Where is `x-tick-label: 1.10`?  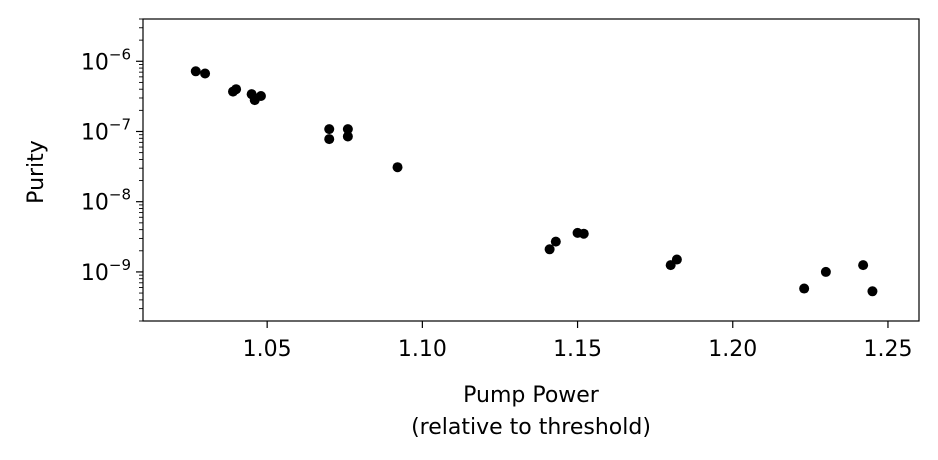
x-tick-label: 1.10 is located at coordinates (422, 349).